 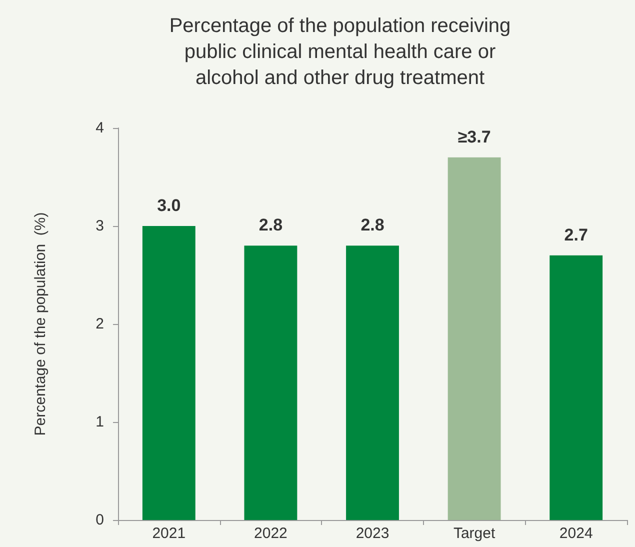 What do you see at coordinates (100, 520) in the screenshot?
I see `y-tick-label: 0` at bounding box center [100, 520].